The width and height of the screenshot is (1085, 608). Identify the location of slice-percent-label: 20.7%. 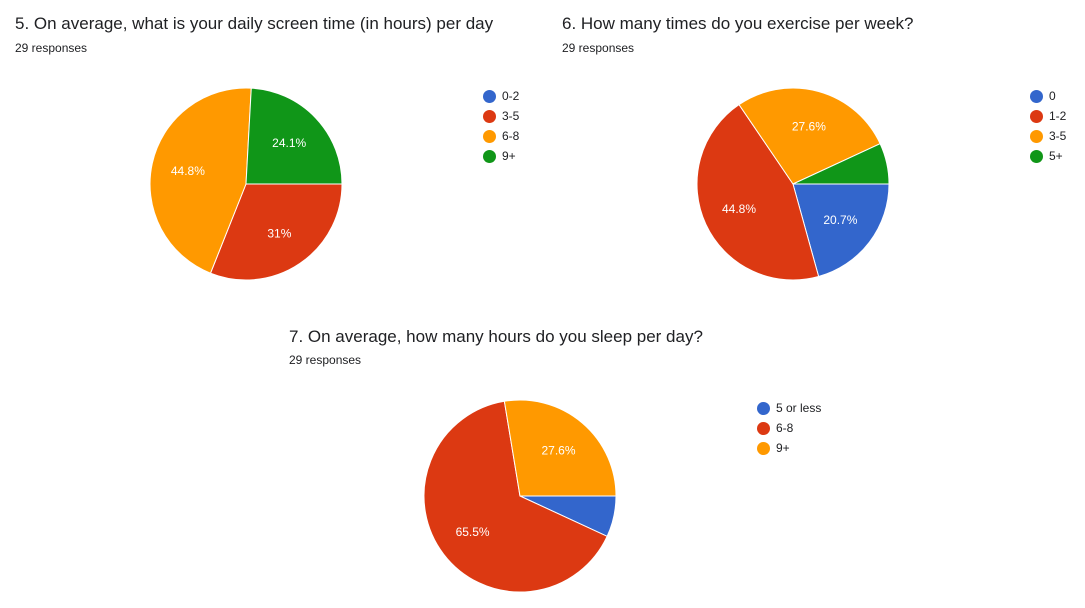
(840, 220).